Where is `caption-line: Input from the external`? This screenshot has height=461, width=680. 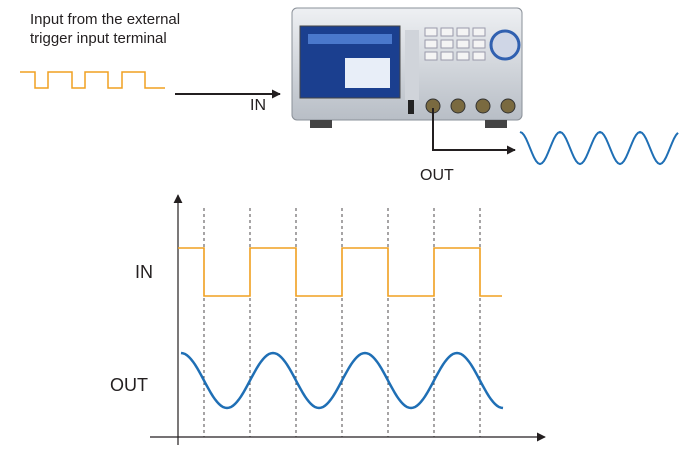 caption-line: Input from the external is located at coordinates (105, 19).